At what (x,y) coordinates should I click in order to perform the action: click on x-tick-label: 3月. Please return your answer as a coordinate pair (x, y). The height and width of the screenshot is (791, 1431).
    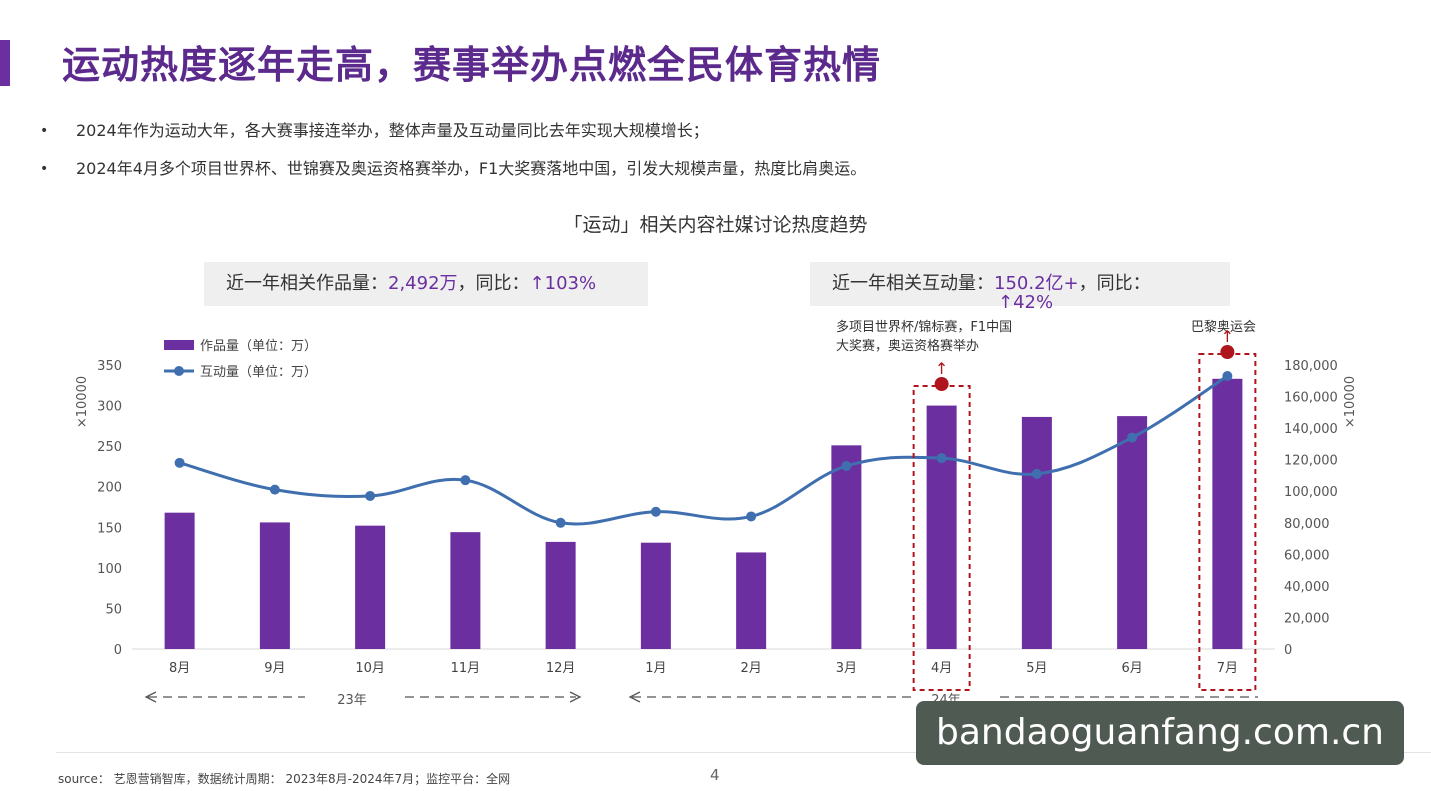
    Looking at the image, I should click on (846, 668).